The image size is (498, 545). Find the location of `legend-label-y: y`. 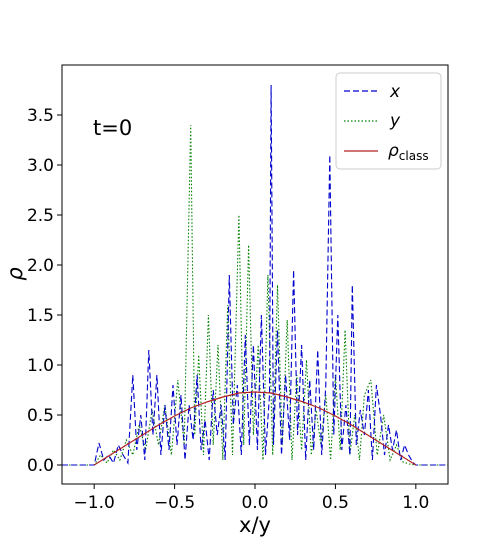

legend-label-y: y is located at coordinates (395, 121).